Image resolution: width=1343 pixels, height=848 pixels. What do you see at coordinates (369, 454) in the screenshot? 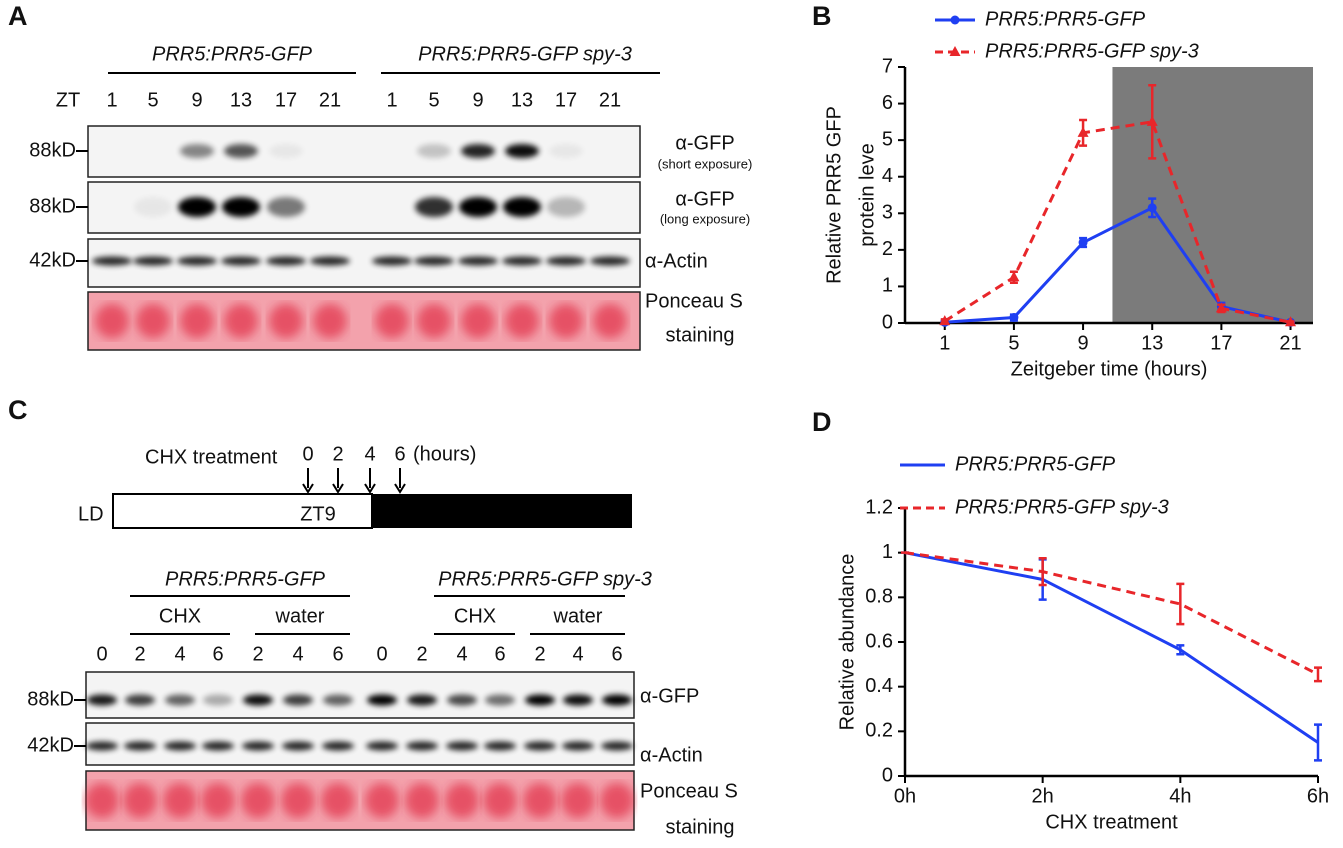
I see `time-label: 4` at bounding box center [369, 454].